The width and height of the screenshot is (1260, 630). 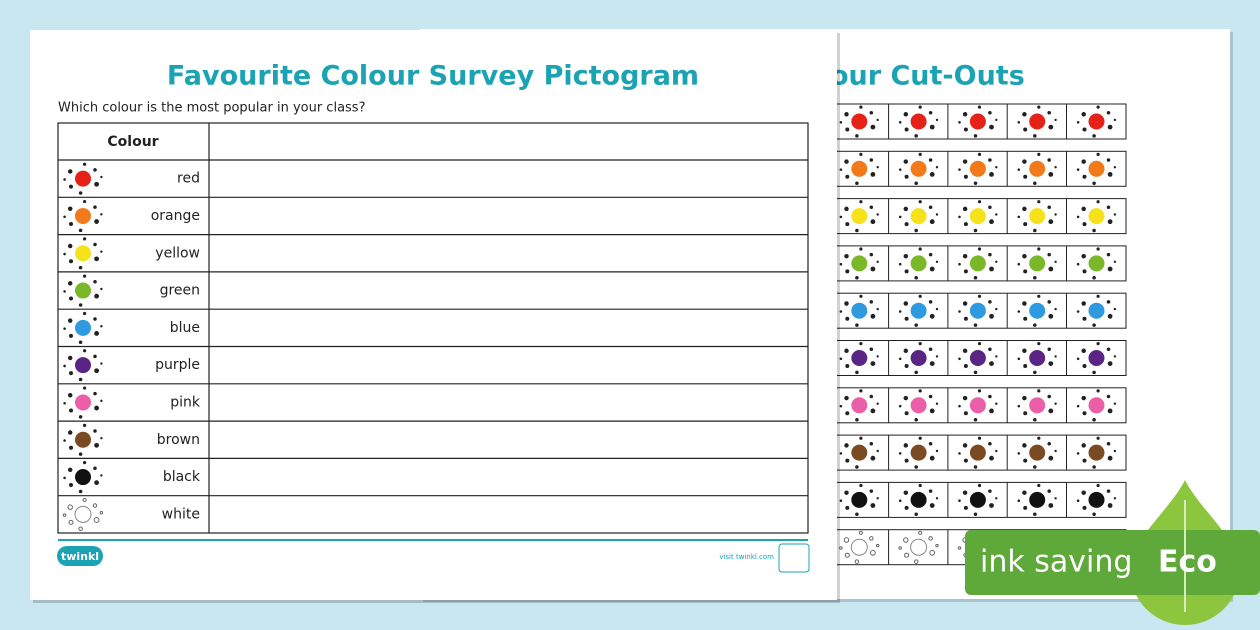 I want to click on logo: twinkl, so click(x=80, y=556).